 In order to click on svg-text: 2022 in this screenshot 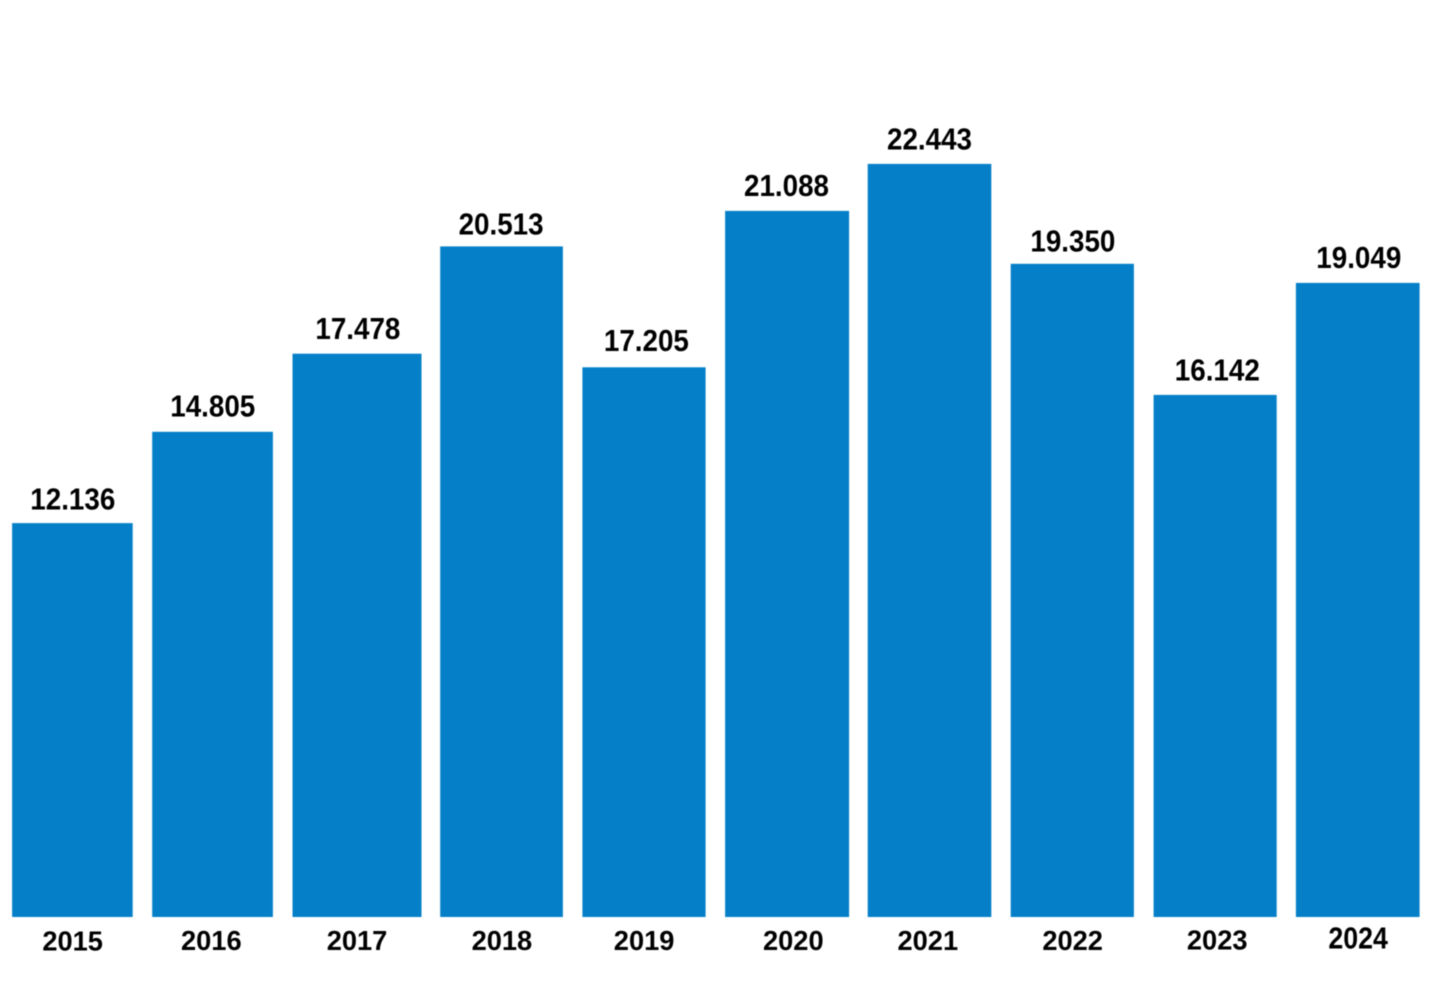, I will do `click(1072, 940)`.